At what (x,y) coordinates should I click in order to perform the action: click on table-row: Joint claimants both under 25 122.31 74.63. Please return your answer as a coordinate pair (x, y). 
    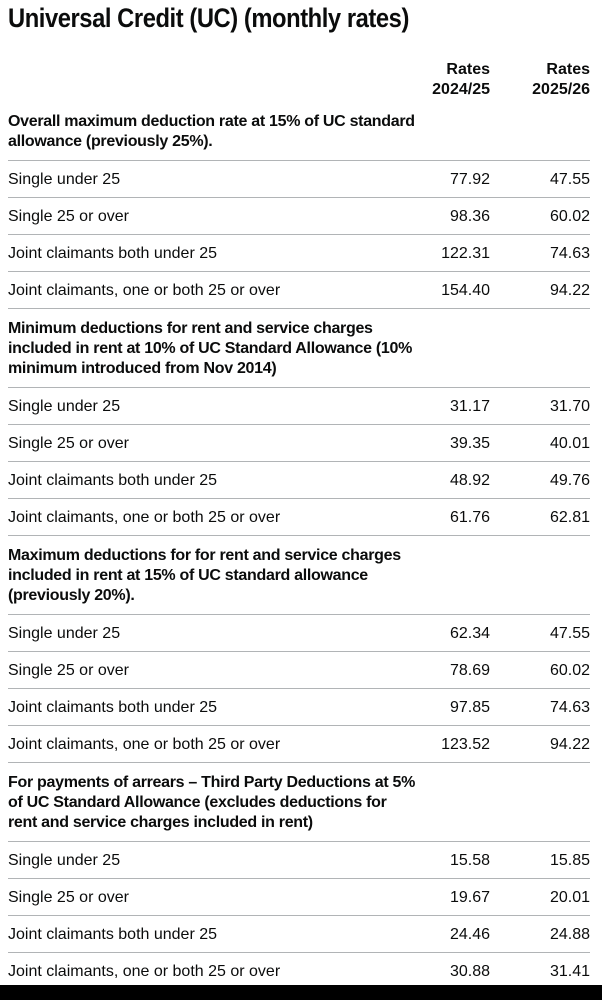
    Looking at the image, I should click on (299, 253).